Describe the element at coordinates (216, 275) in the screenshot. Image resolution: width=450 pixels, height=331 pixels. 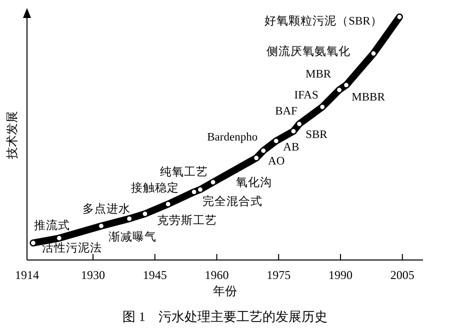
I see `x-tick-label: 1960` at that location.